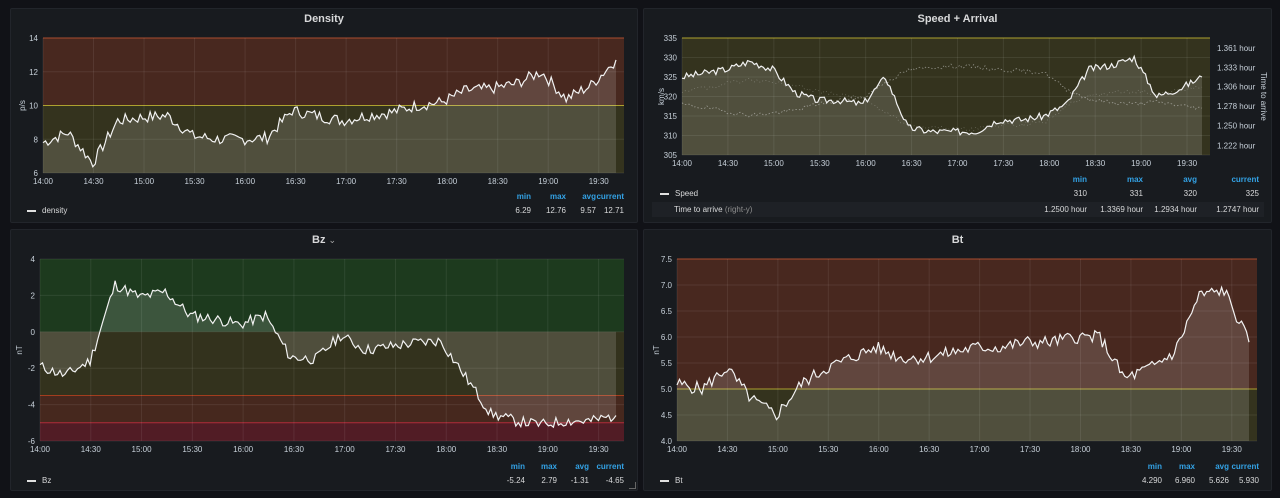 This screenshot has width=1280, height=498. Describe the element at coordinates (36, 173) in the screenshot. I see `y-tick-label: 6` at that location.